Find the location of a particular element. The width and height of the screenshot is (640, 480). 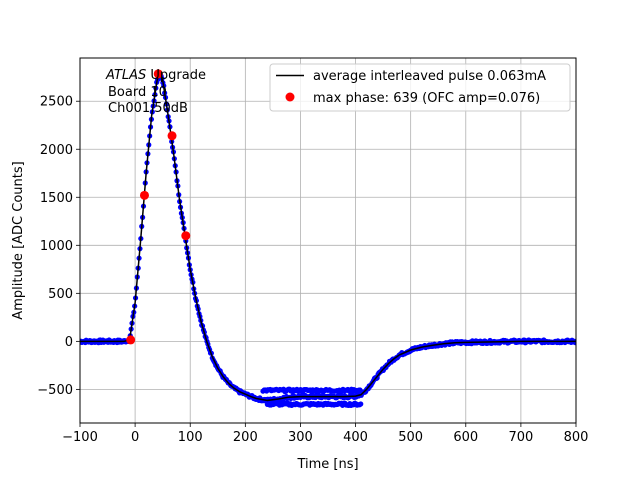

x-tick-label: 100 is located at coordinates (190, 437).